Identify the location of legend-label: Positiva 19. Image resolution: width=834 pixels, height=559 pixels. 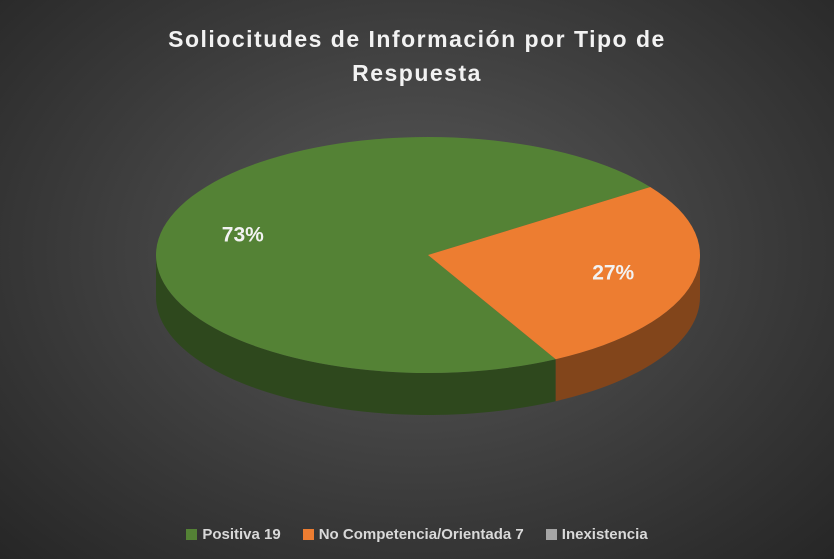
(241, 534).